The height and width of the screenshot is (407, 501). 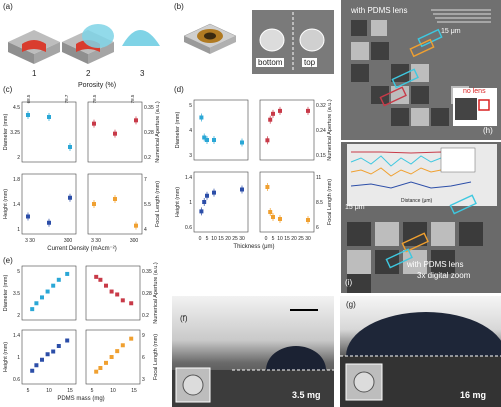 What do you see at coordinates (8, 89) in the screenshot?
I see `panel-label-c: (c)` at bounding box center [8, 89].